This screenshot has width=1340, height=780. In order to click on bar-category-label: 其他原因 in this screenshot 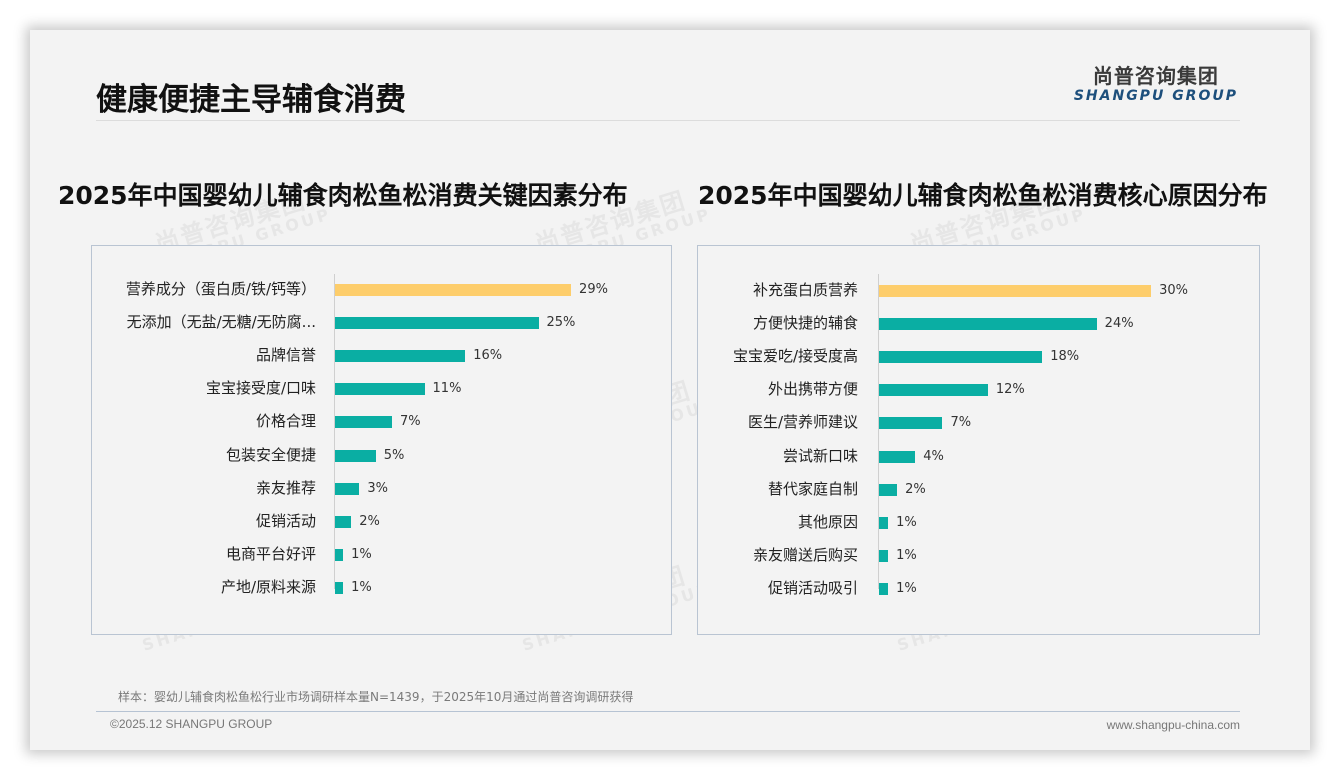, I will do `click(827, 521)`.